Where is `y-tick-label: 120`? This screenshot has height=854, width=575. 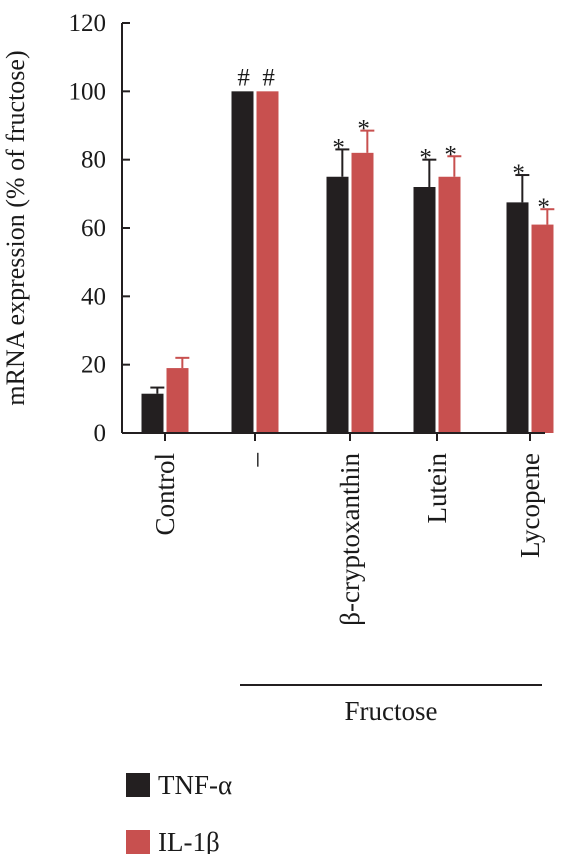
y-tick-label: 120 is located at coordinates (88, 23).